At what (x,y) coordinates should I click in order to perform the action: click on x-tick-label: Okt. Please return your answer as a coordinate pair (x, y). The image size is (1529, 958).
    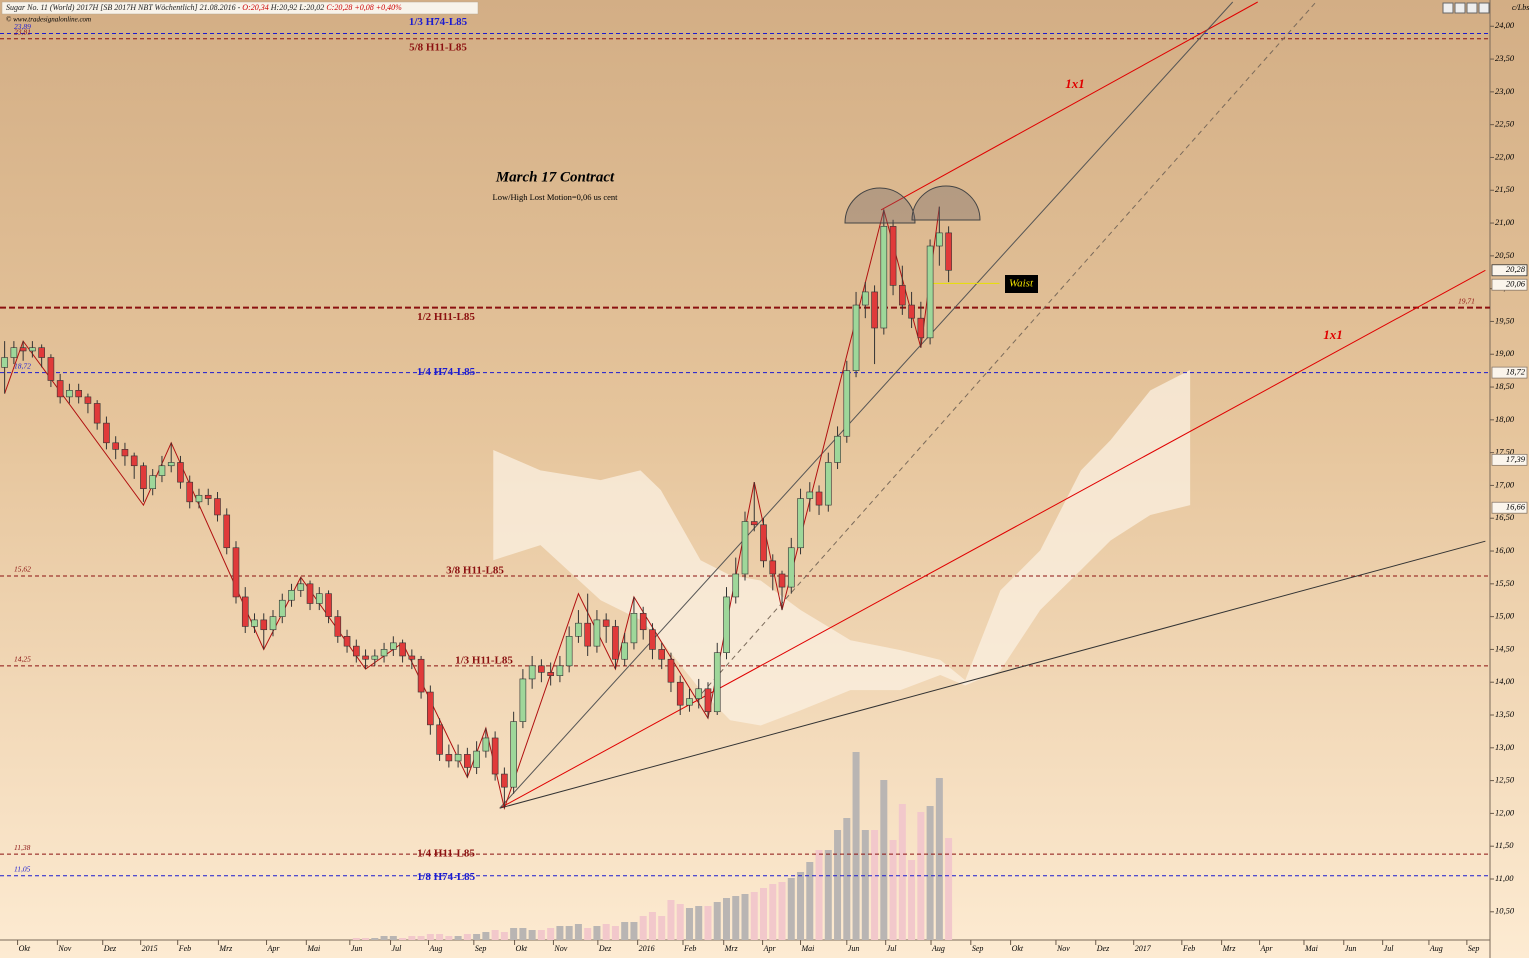
    Looking at the image, I should click on (522, 948).